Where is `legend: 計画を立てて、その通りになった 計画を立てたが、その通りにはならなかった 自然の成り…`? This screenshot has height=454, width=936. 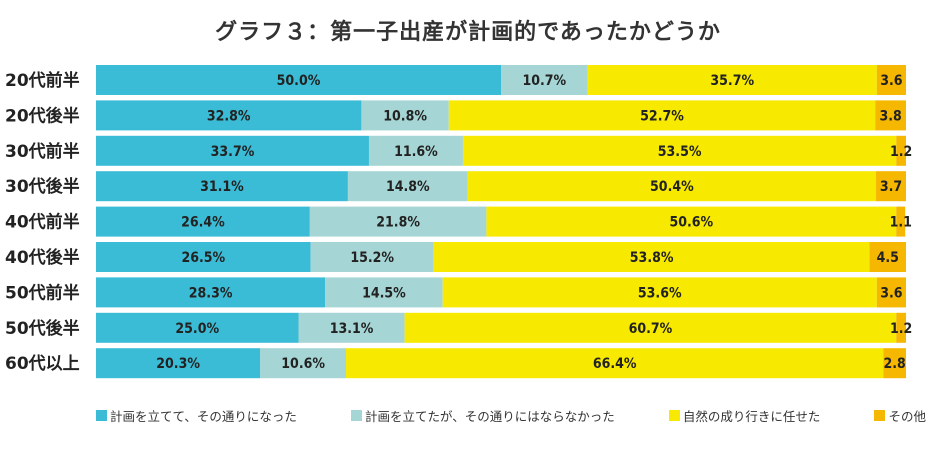 legend: 計画を立てて、その通りになった 計画を立てたが、その通りにはならなかった 自然の成り… is located at coordinates (511, 415).